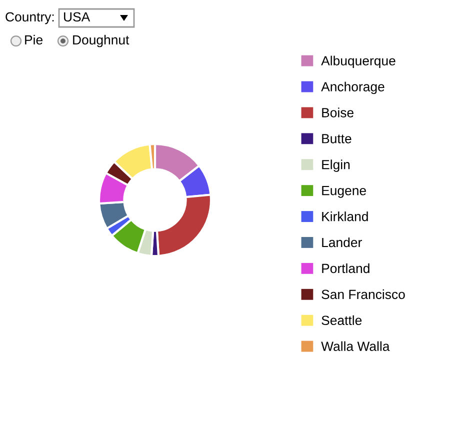 The height and width of the screenshot is (445, 449). I want to click on text: Doughnut, so click(101, 41).